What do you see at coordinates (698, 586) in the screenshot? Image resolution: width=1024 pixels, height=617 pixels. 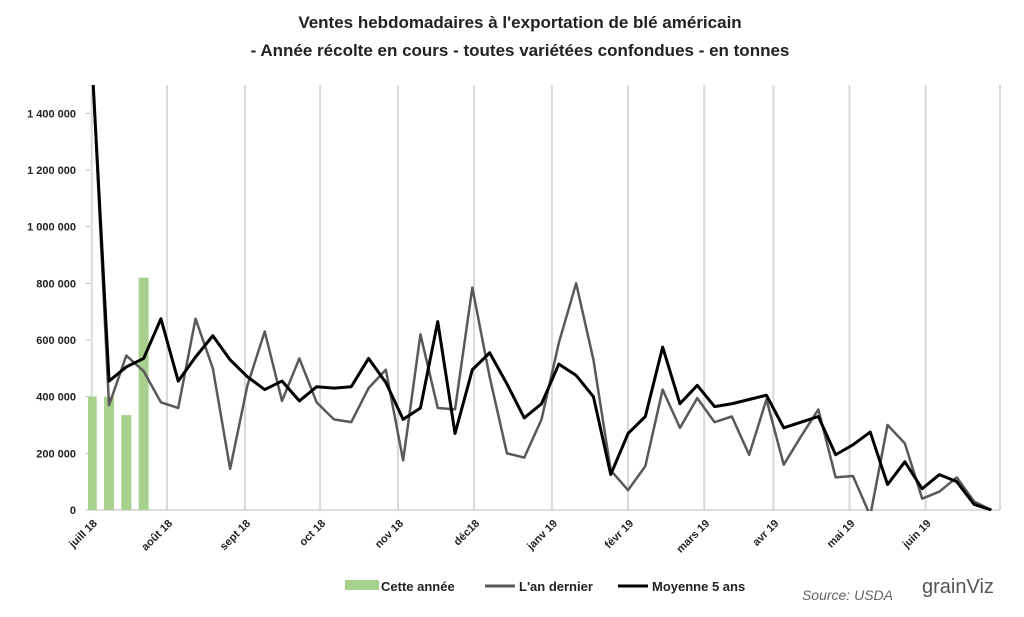 I see `legend-label: Moyenne 5 ans` at bounding box center [698, 586].